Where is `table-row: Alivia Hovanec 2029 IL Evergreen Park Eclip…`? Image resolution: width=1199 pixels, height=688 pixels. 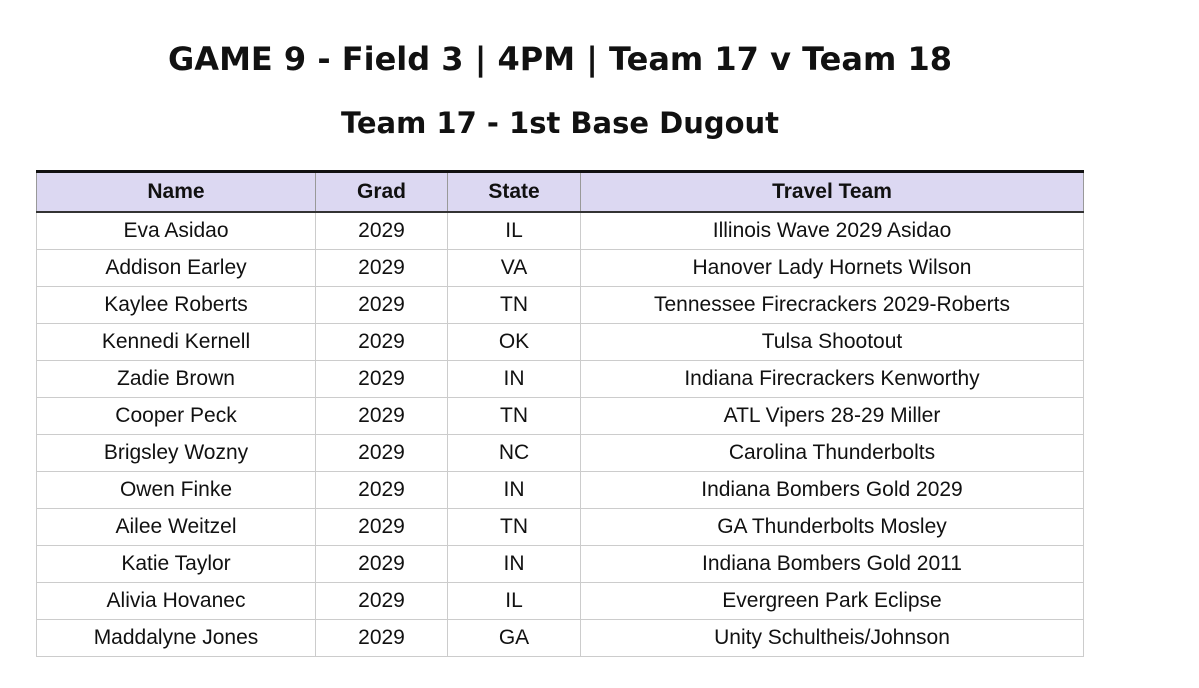 table-row: Alivia Hovanec 2029 IL Evergreen Park Eclip… is located at coordinates (560, 601).